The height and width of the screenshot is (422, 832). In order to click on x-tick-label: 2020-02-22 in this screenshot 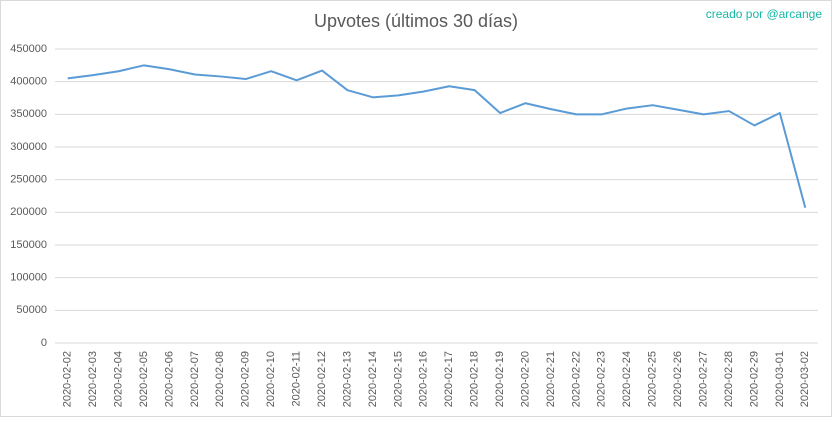, I will do `click(576, 379)`.